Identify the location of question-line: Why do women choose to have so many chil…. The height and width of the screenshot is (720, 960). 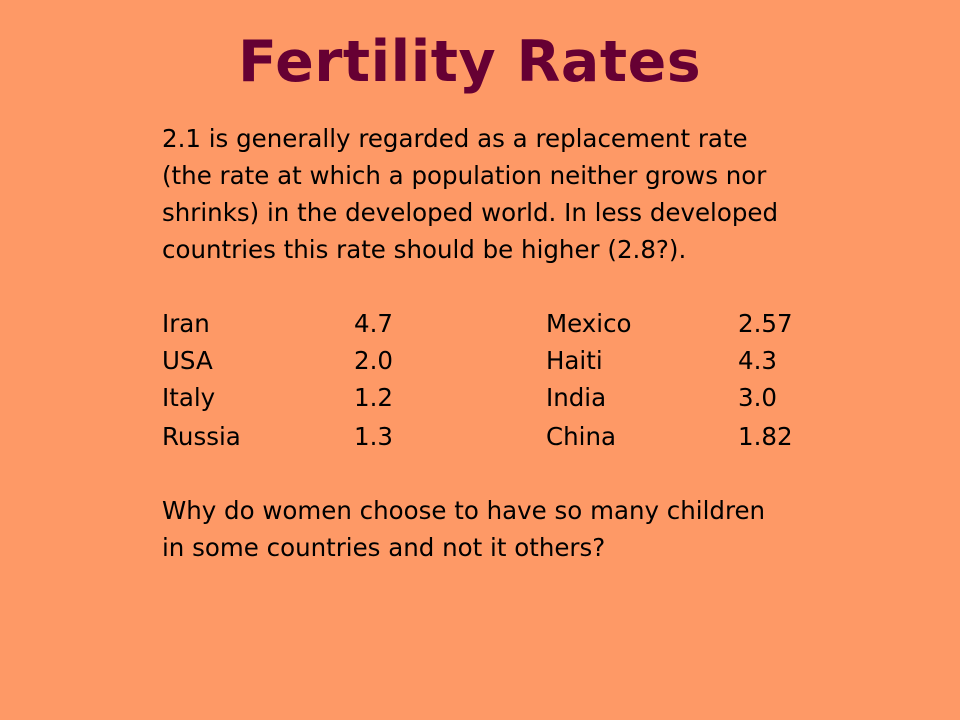
(464, 510).